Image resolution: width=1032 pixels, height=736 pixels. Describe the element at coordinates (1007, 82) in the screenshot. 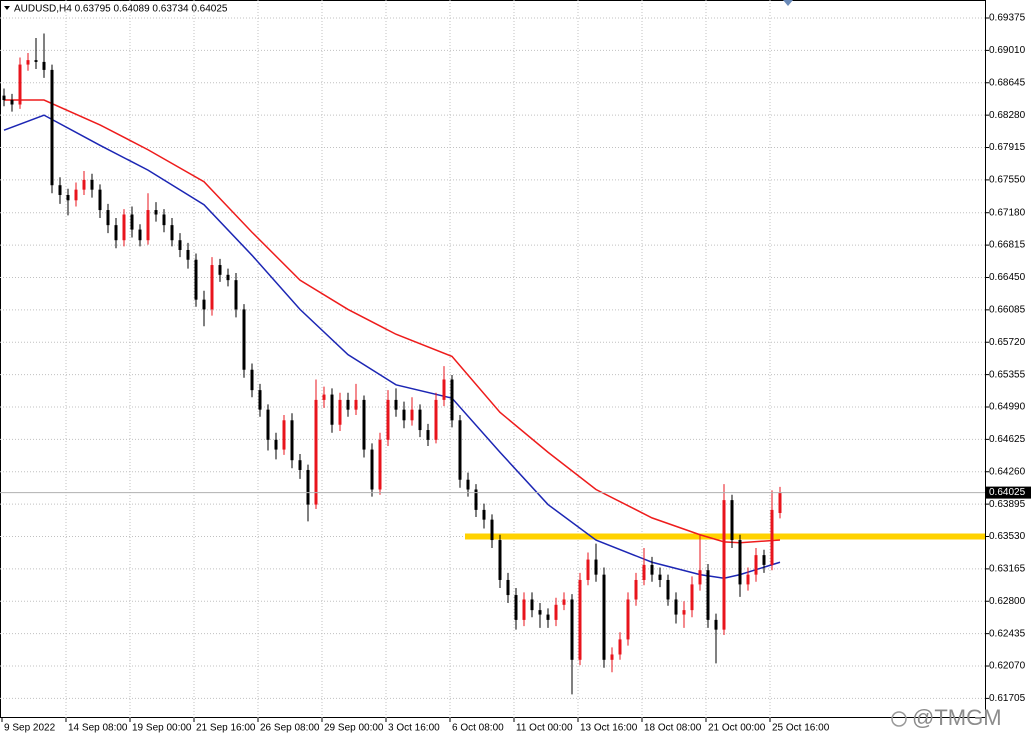

I see `y-tick-label: 0.68645` at that location.